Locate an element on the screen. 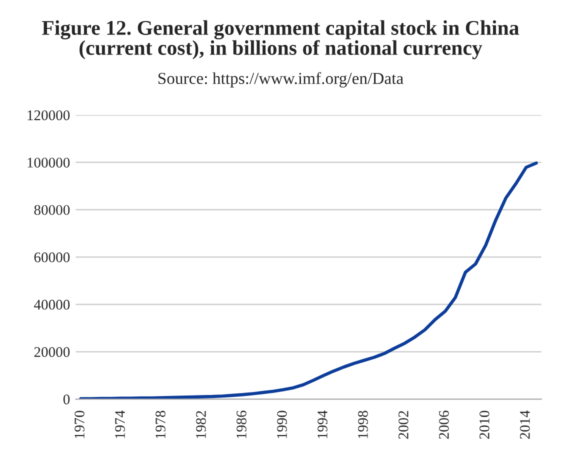 This screenshot has width=561, height=451. x-tick-label: 1970 is located at coordinates (79, 424).